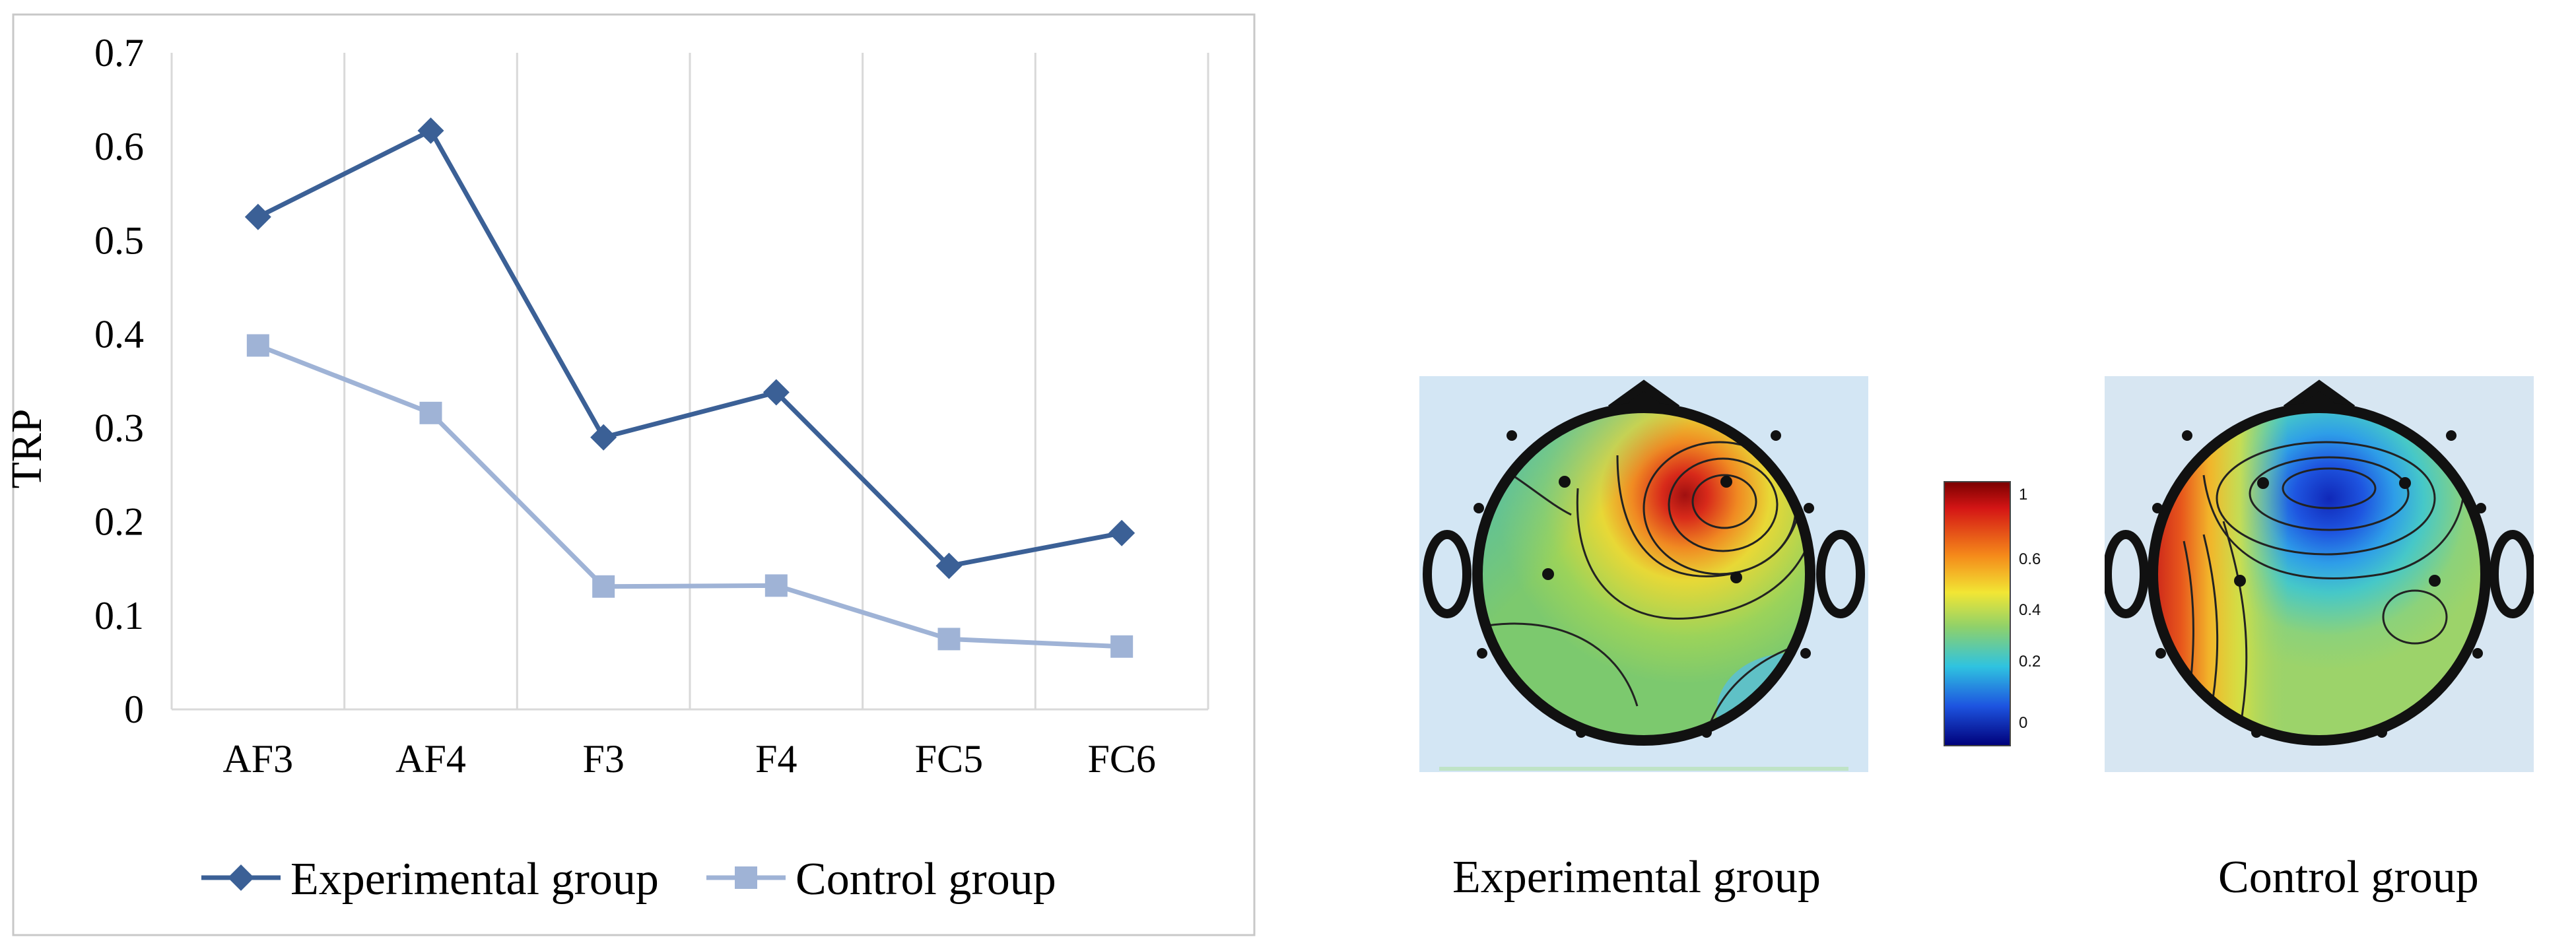 Image resolution: width=2576 pixels, height=943 pixels. Describe the element at coordinates (119, 616) in the screenshot. I see `y-tick-label: 0.1` at that location.